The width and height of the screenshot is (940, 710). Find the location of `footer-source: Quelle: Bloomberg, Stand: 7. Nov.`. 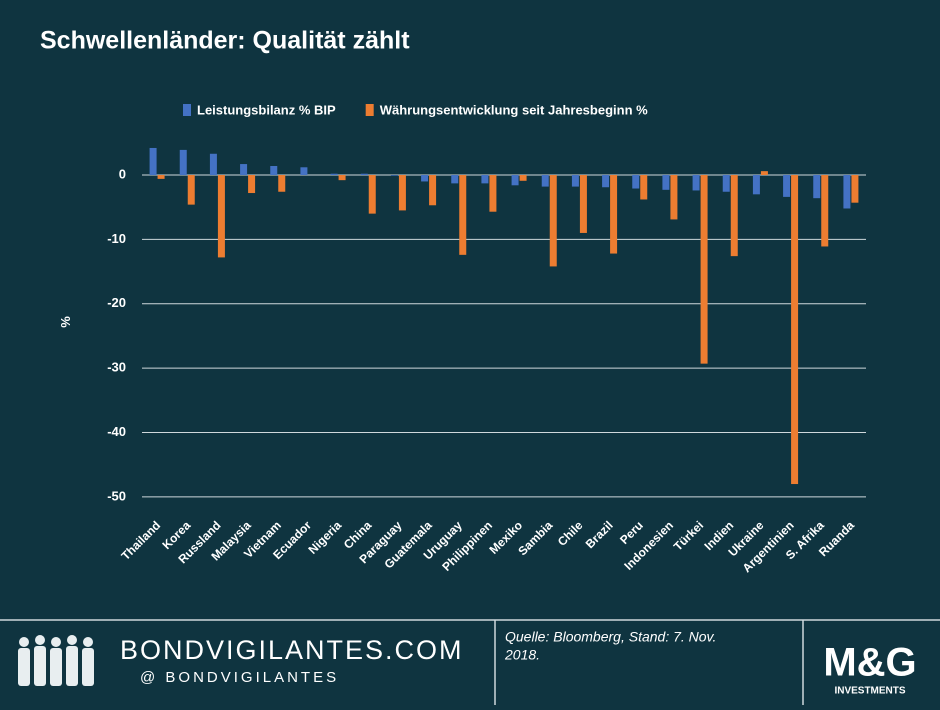

footer-source: Quelle: Bloomberg, Stand: 7. Nov. is located at coordinates (610, 637).